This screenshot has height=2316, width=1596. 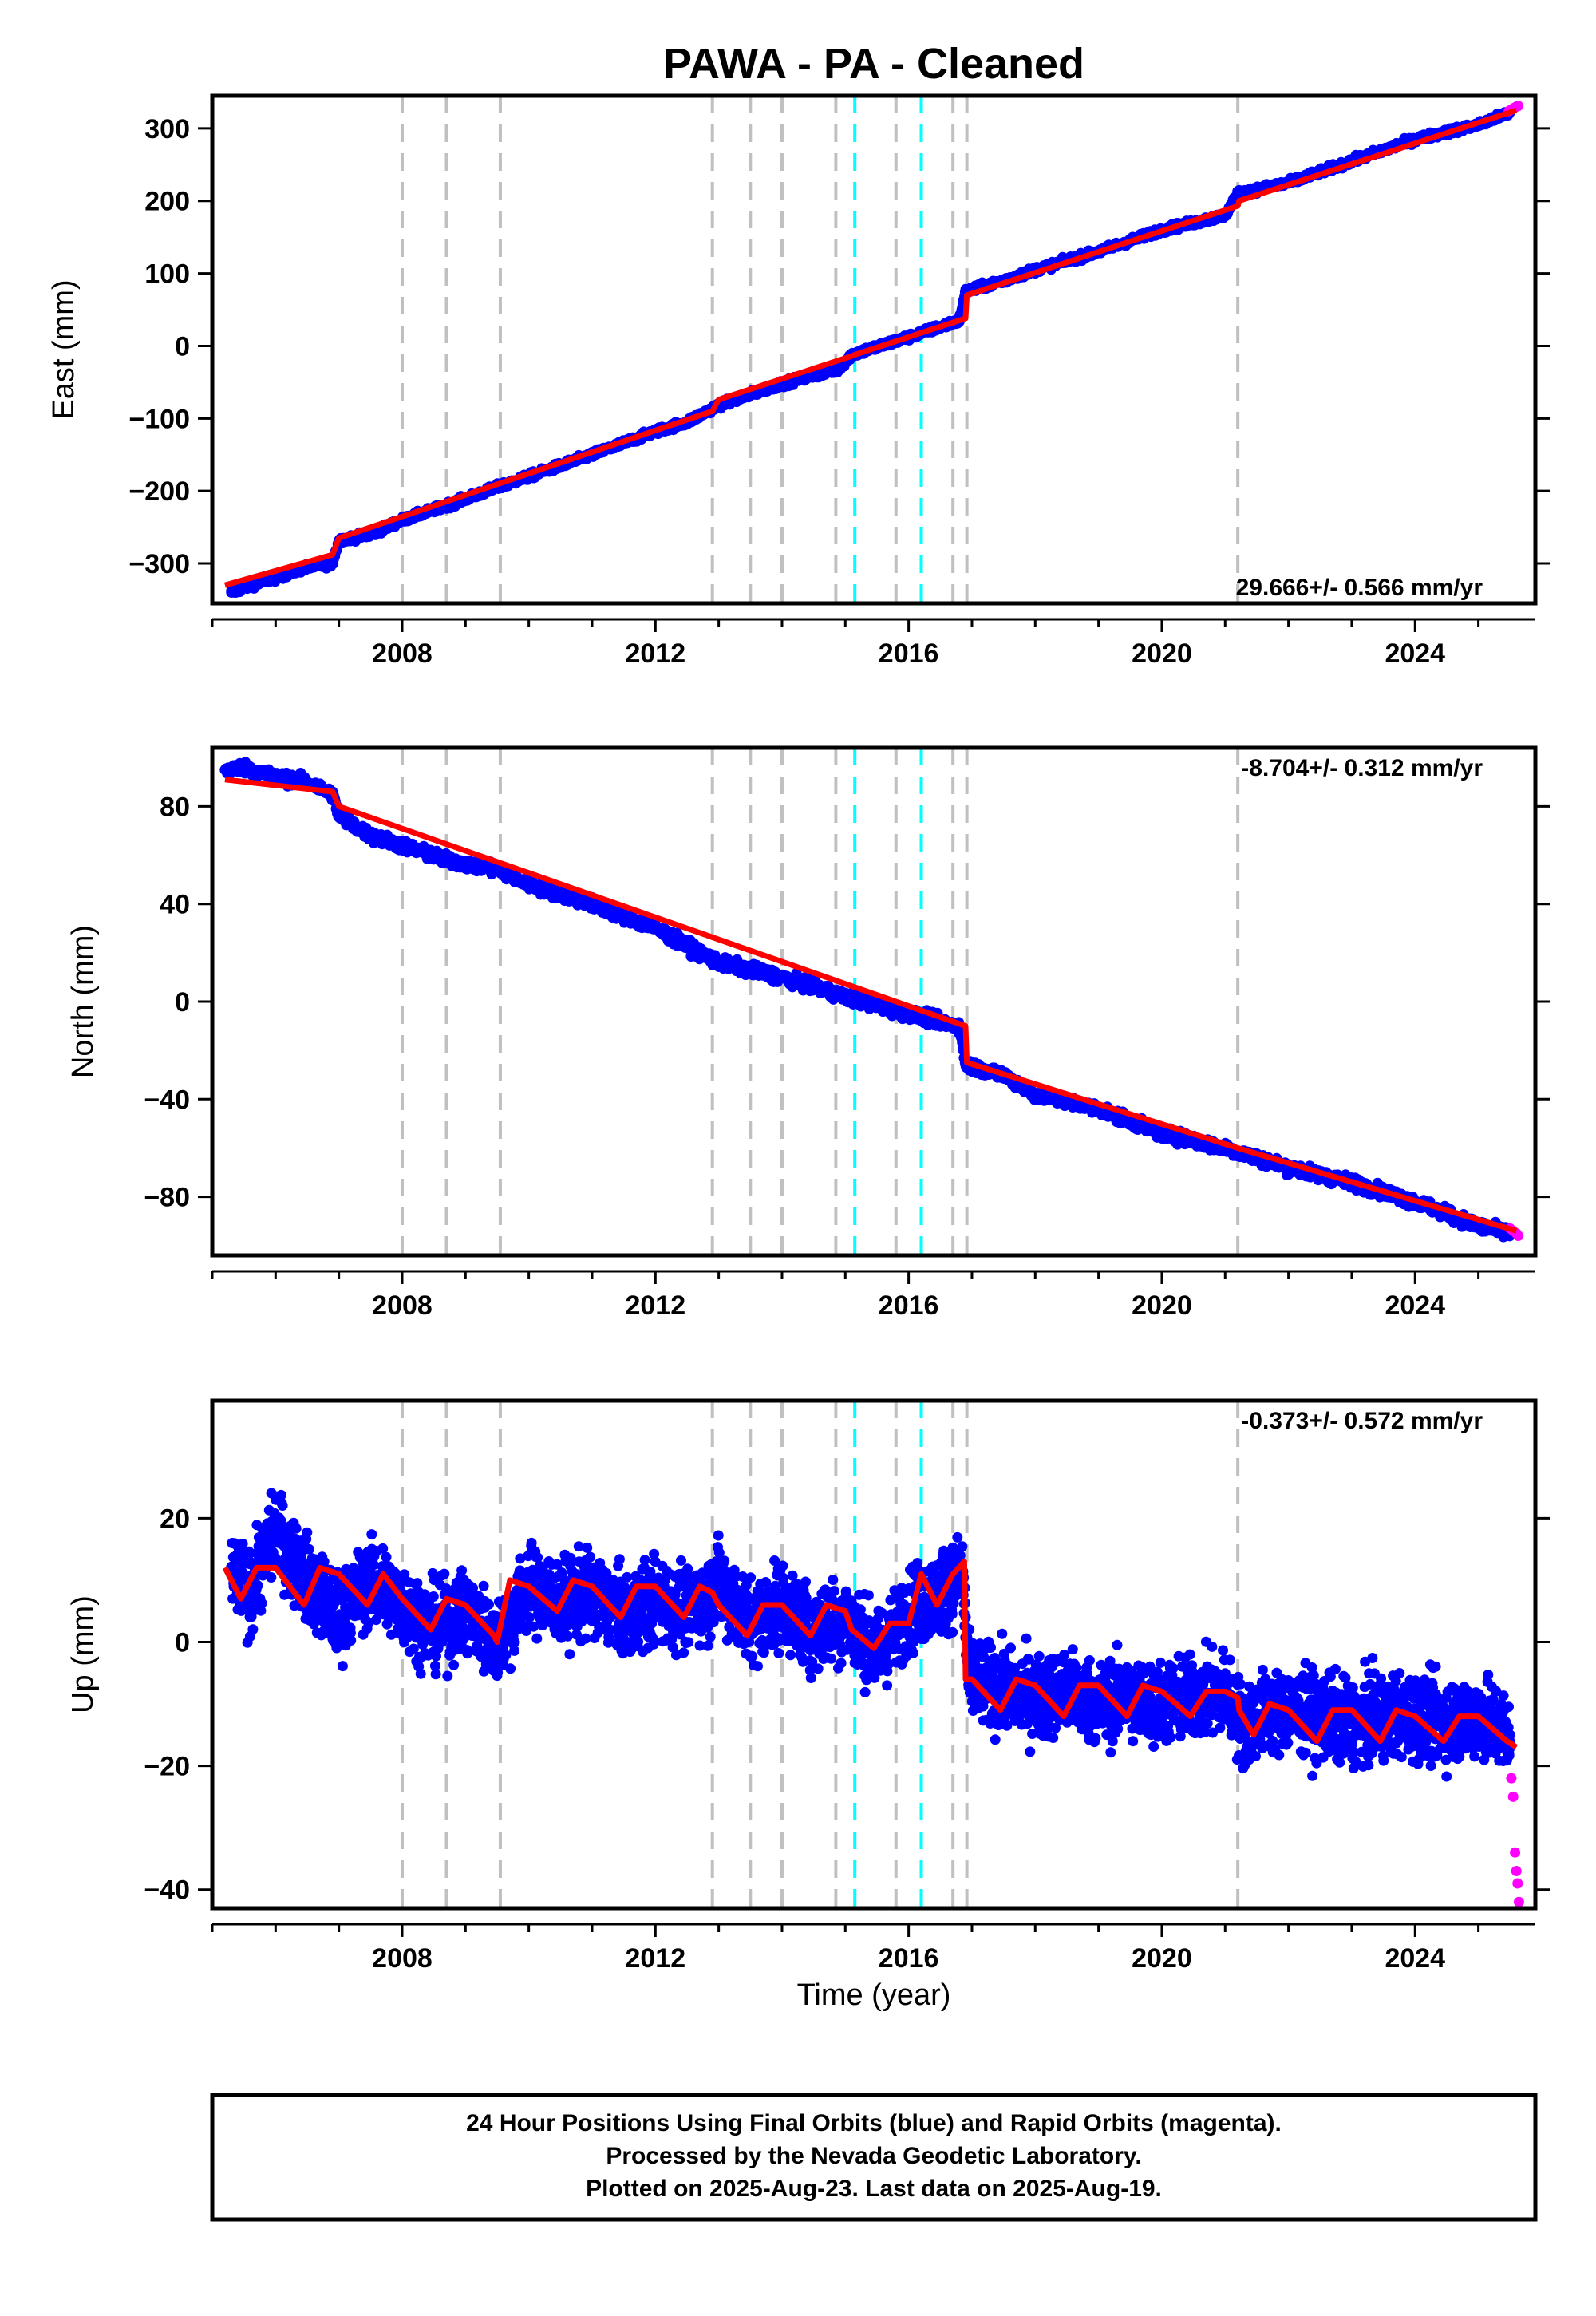 I want to click on y-tick-label: 40, so click(x=175, y=905).